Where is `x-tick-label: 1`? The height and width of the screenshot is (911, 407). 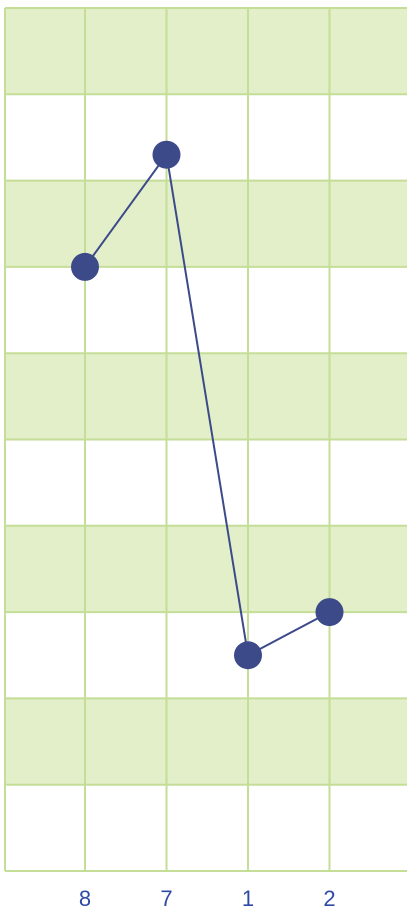
x-tick-label: 1 is located at coordinates (248, 898).